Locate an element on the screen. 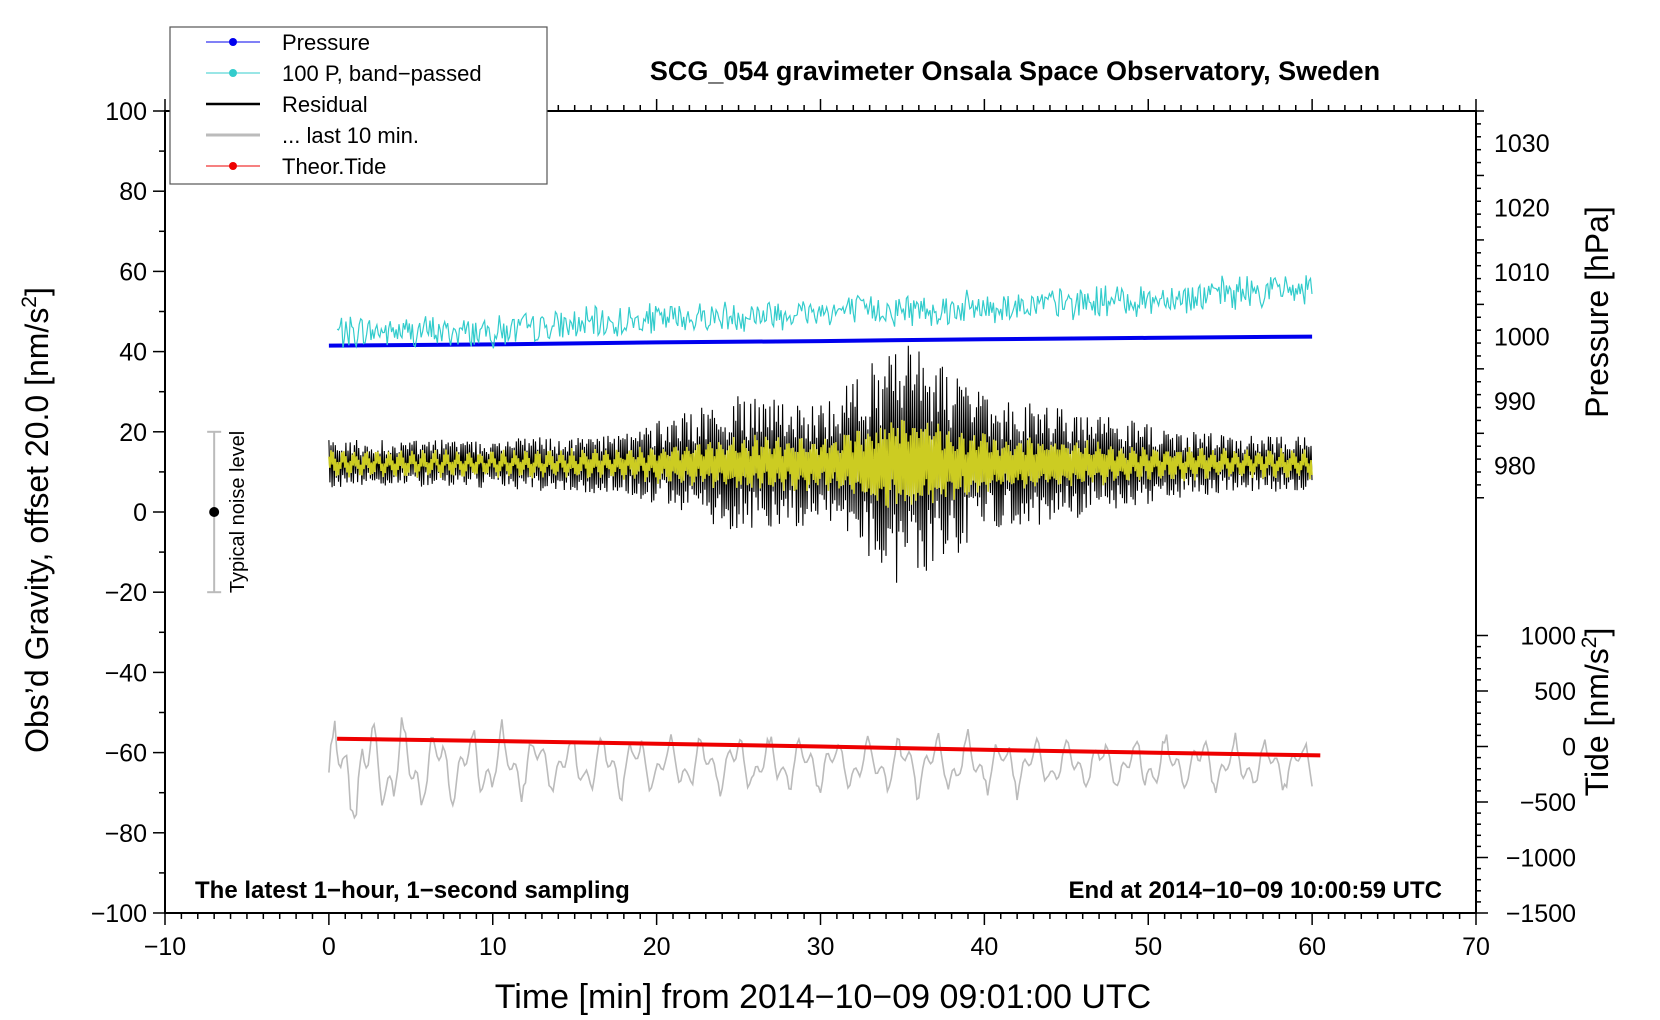 This screenshot has height=1020, width=1660. x-tick-label: −10 is located at coordinates (165, 947).